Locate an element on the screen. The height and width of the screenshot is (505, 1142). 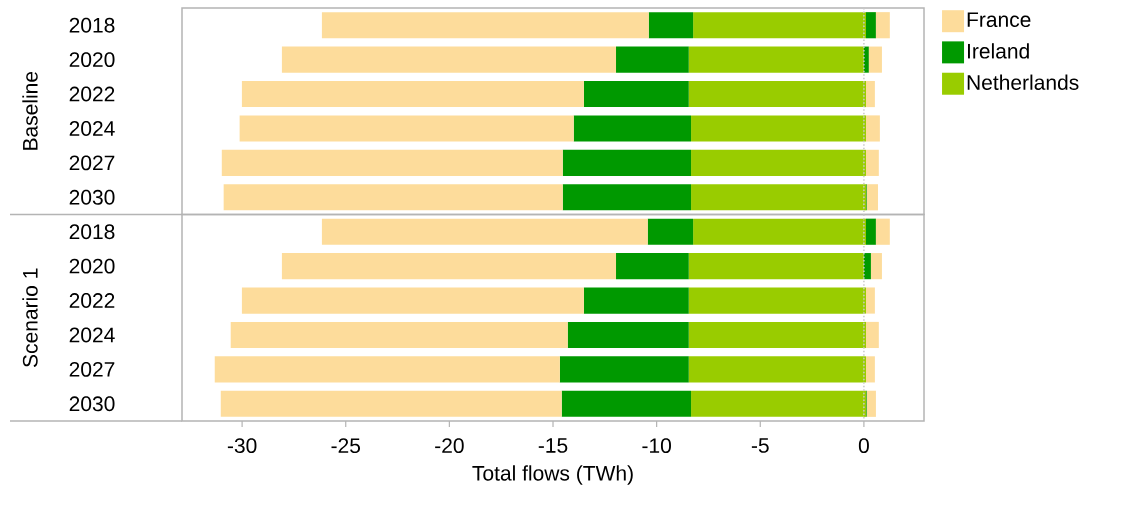
y-axis-title: Scenario 1 is located at coordinates (30, 317).